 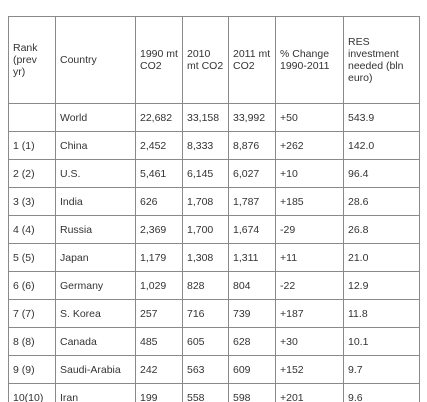 I want to click on table-cell: 2,369, so click(x=159, y=229).